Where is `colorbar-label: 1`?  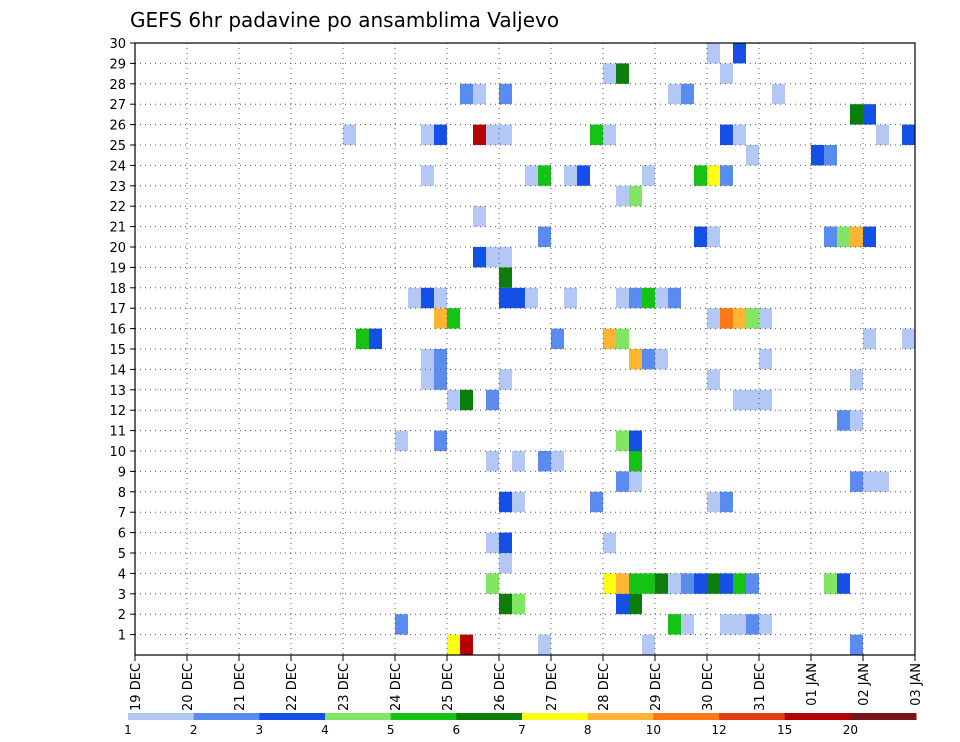
colorbar-label: 1 is located at coordinates (128, 730).